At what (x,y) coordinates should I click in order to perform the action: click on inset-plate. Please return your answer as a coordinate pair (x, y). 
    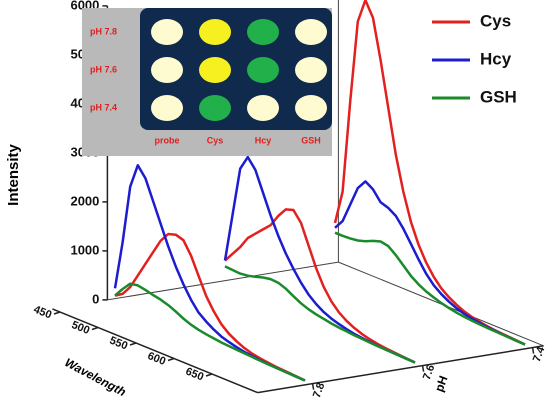
    Looking at the image, I should click on (236, 69).